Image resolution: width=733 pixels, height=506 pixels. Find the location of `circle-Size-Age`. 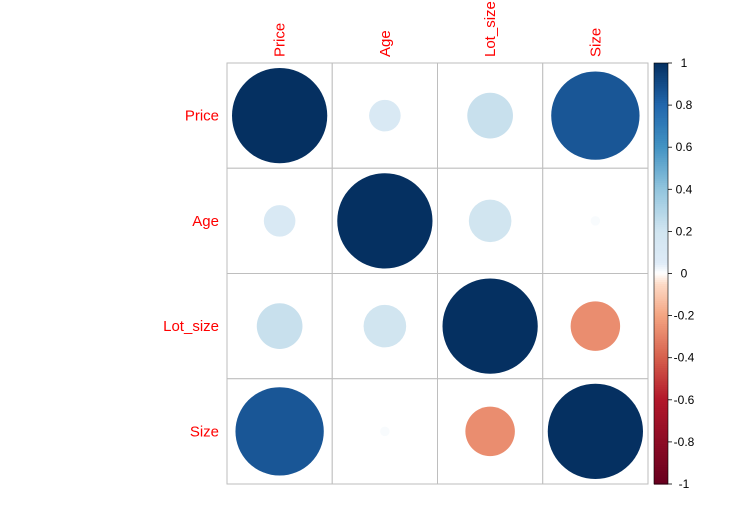

circle-Size-Age is located at coordinates (385, 431).